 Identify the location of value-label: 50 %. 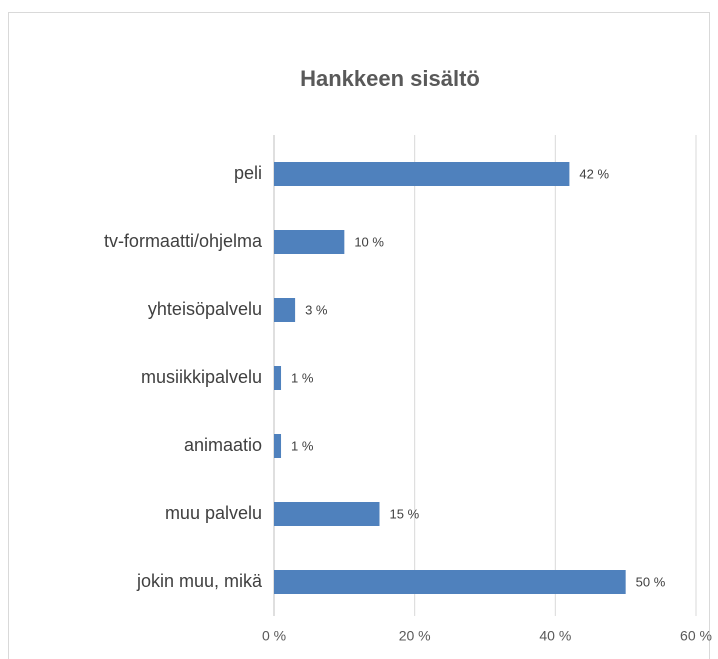
(651, 581).